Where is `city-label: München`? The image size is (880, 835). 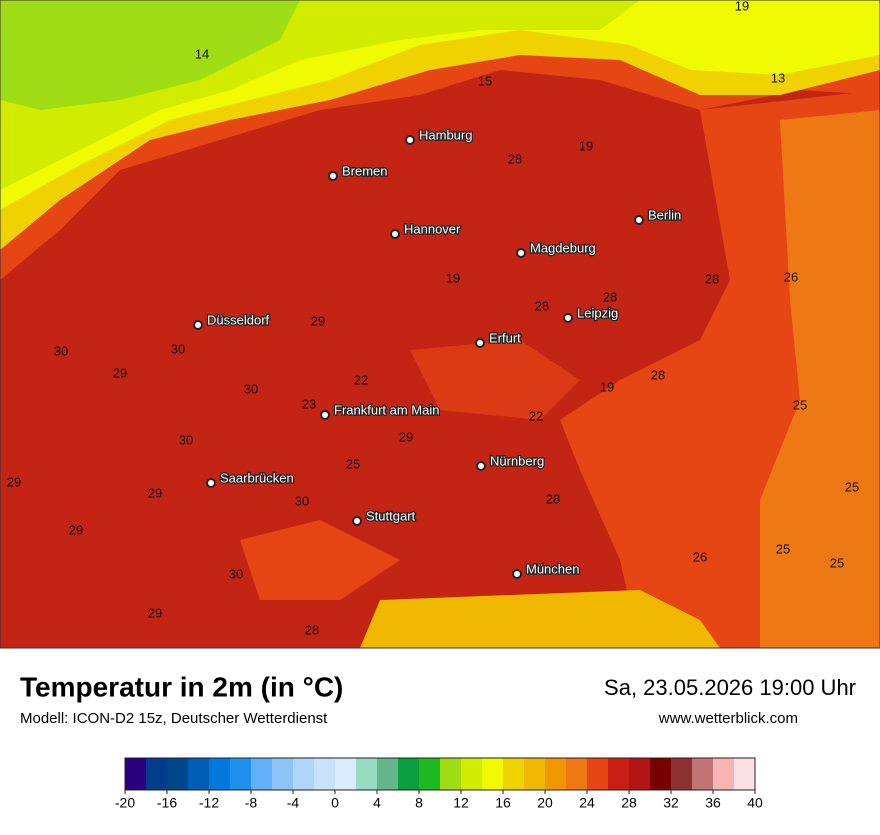 city-label: München is located at coordinates (552, 568).